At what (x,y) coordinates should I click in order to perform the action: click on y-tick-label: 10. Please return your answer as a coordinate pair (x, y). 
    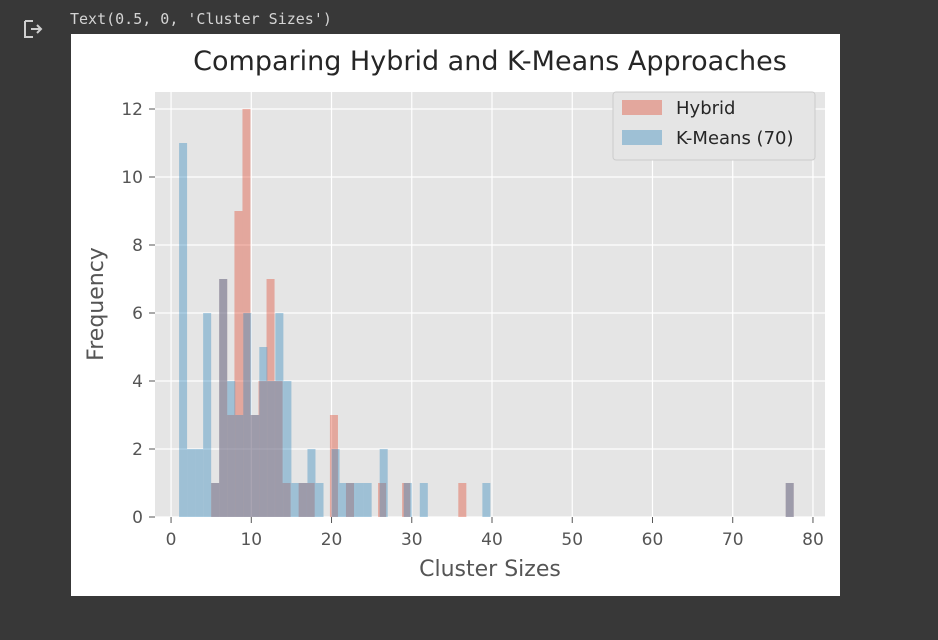
    Looking at the image, I should click on (132, 178).